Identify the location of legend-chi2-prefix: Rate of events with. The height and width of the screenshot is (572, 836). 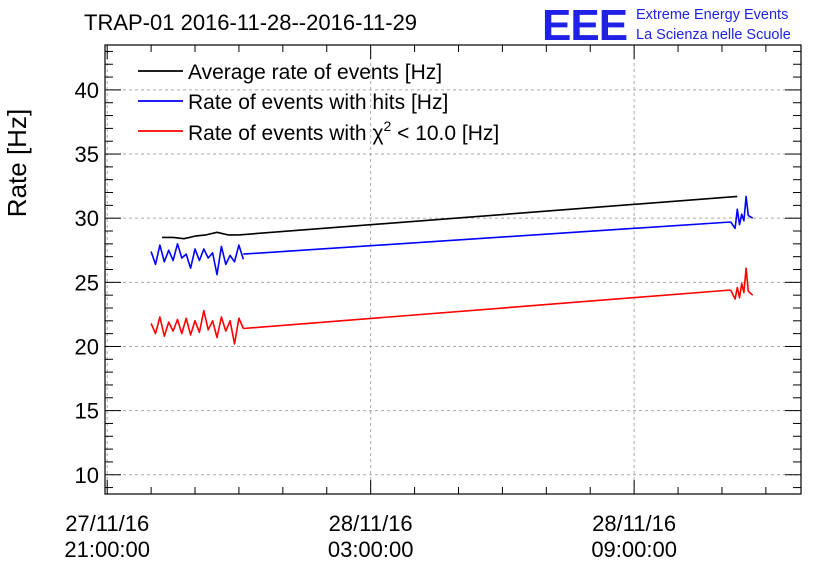
(280, 133).